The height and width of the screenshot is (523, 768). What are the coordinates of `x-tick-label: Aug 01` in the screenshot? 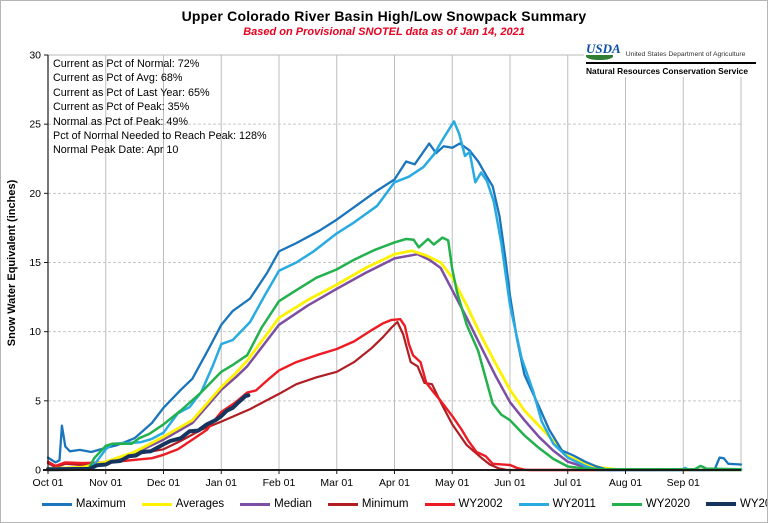 It's located at (625, 483).